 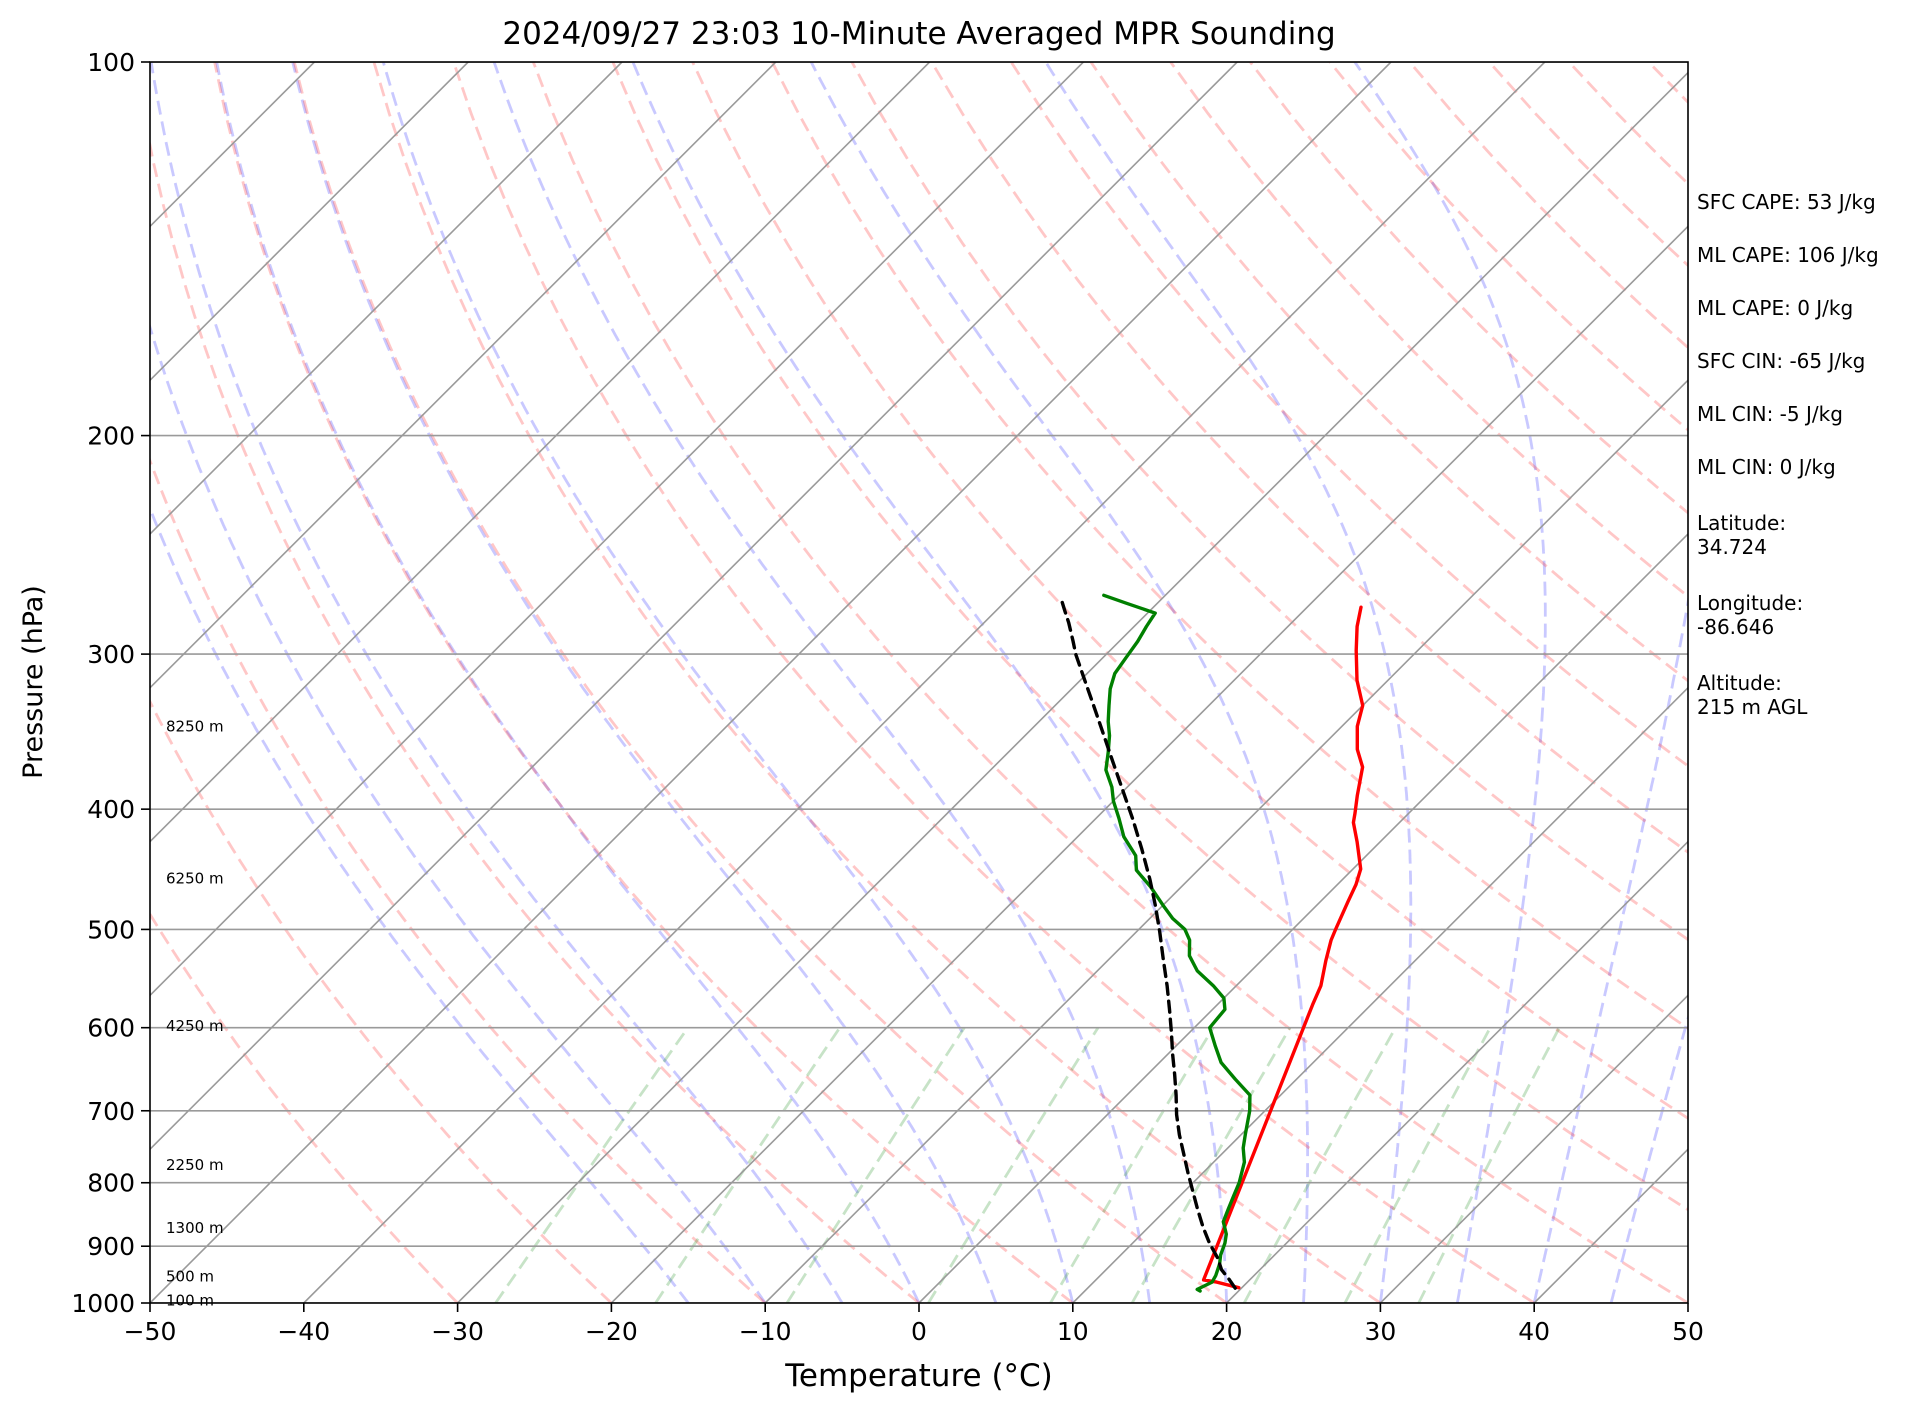 What do you see at coordinates (111, 62) in the screenshot?
I see `y-tick-label: 100` at bounding box center [111, 62].